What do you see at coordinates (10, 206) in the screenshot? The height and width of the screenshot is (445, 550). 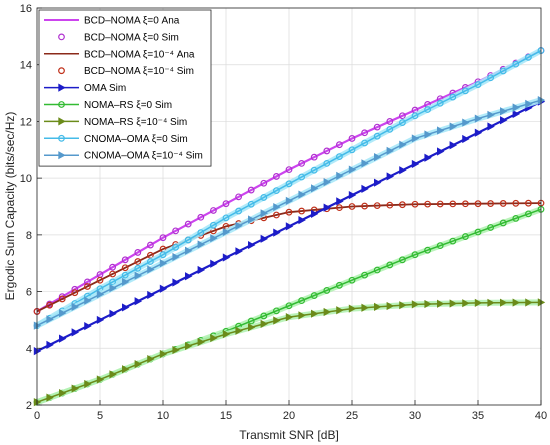 I see `y-axis-label: Ergodic Sum Capacity (bits/sec/Hz)` at bounding box center [10, 206].